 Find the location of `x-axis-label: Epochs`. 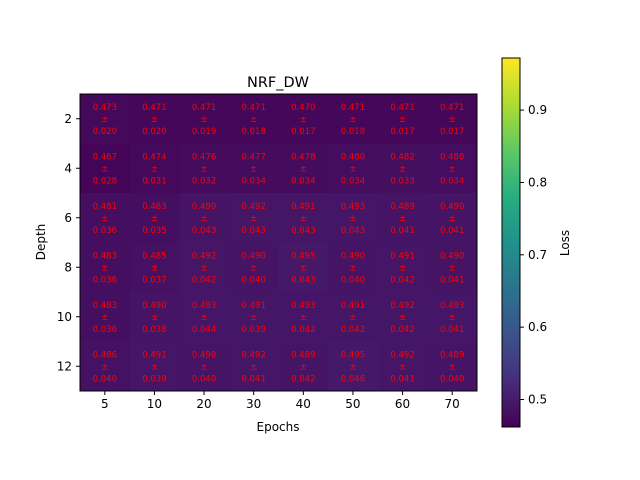

x-axis-label: Epochs is located at coordinates (278, 427).